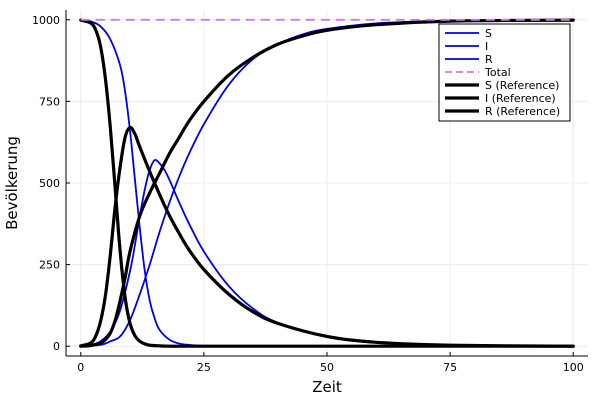 The height and width of the screenshot is (400, 600). What do you see at coordinates (489, 59) in the screenshot?
I see `legend-label-r: R` at bounding box center [489, 59].